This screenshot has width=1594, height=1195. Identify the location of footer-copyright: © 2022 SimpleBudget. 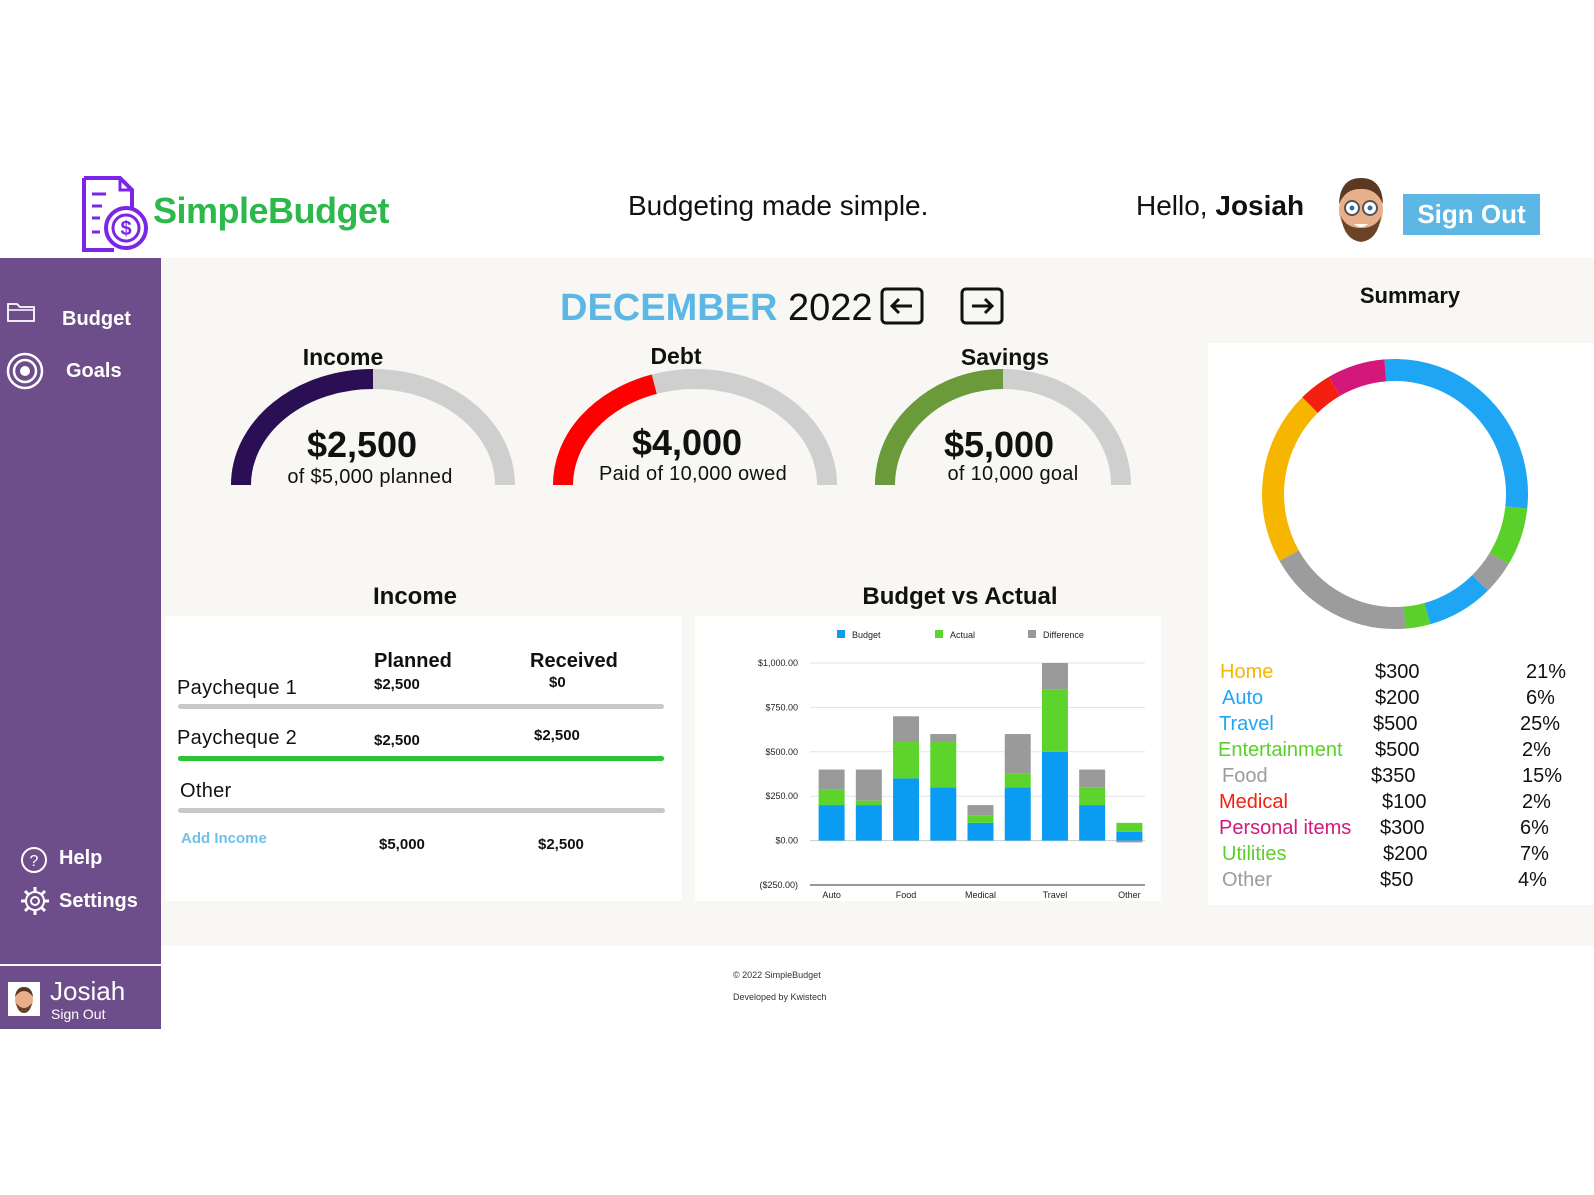
(777, 975).